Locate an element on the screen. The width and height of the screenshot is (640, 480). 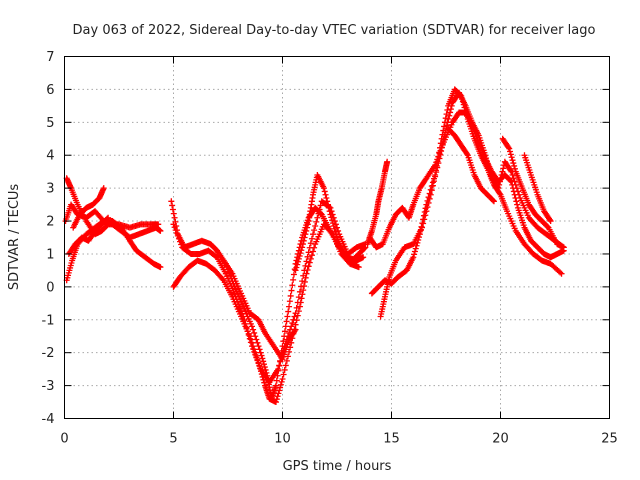
y-tick-label: -1 is located at coordinates (48, 320).